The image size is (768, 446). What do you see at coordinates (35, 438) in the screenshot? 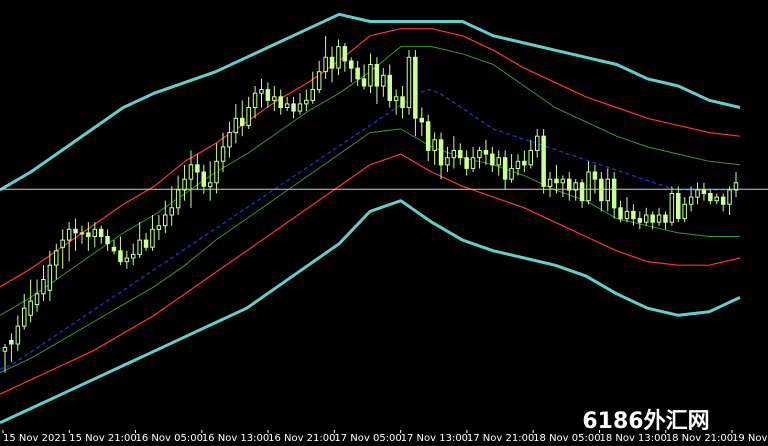
I see `x-tick-label: 15 Nov 2021` at bounding box center [35, 438].